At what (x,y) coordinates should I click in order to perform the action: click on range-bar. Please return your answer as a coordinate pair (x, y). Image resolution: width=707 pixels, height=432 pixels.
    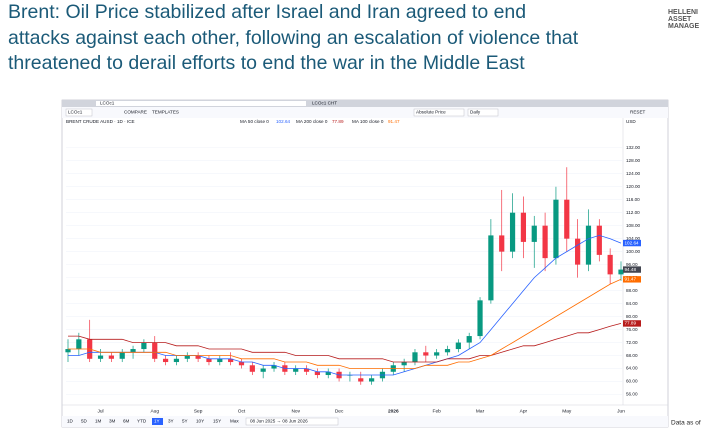
    Looking at the image, I should click on (365, 421).